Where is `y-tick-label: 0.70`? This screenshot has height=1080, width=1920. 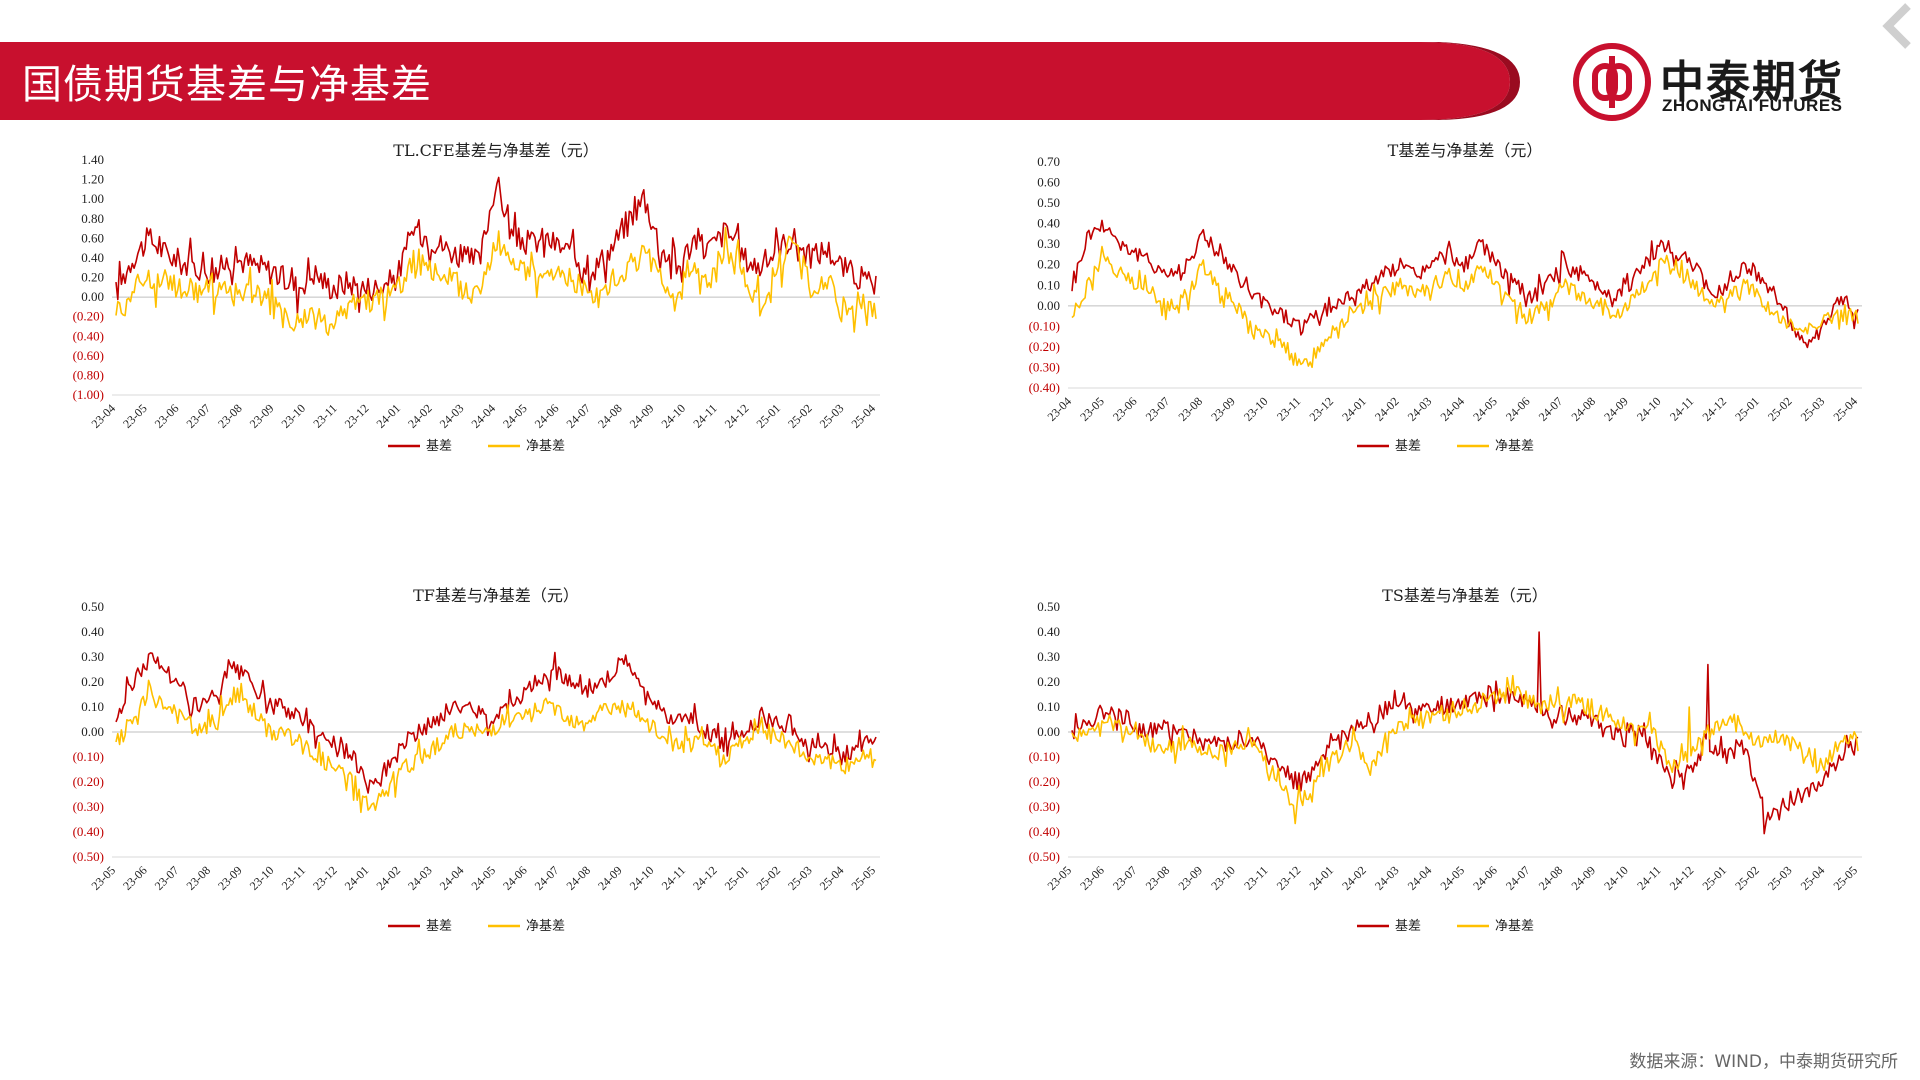 y-tick-label: 0.70 is located at coordinates (1048, 161).